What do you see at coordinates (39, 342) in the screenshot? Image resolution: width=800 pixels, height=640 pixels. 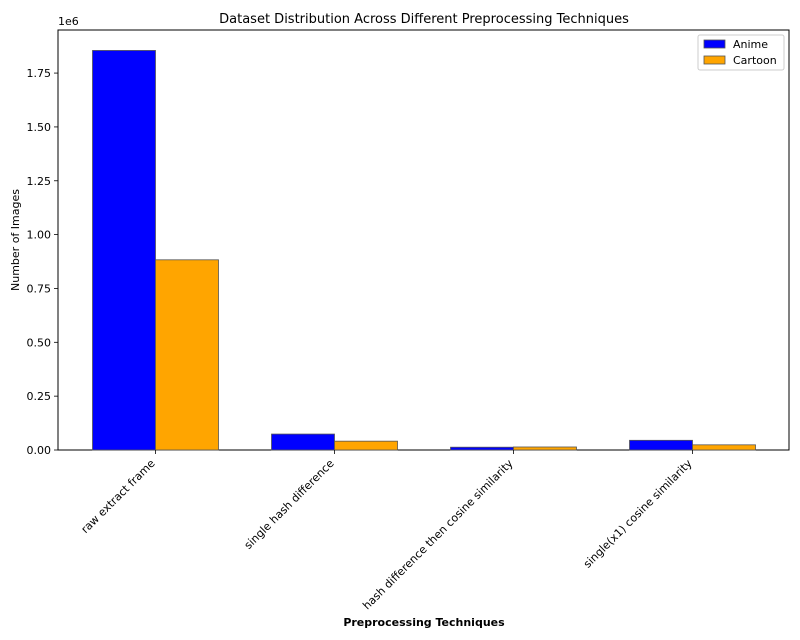 I see `y-tick-label: 0.50` at bounding box center [39, 342].